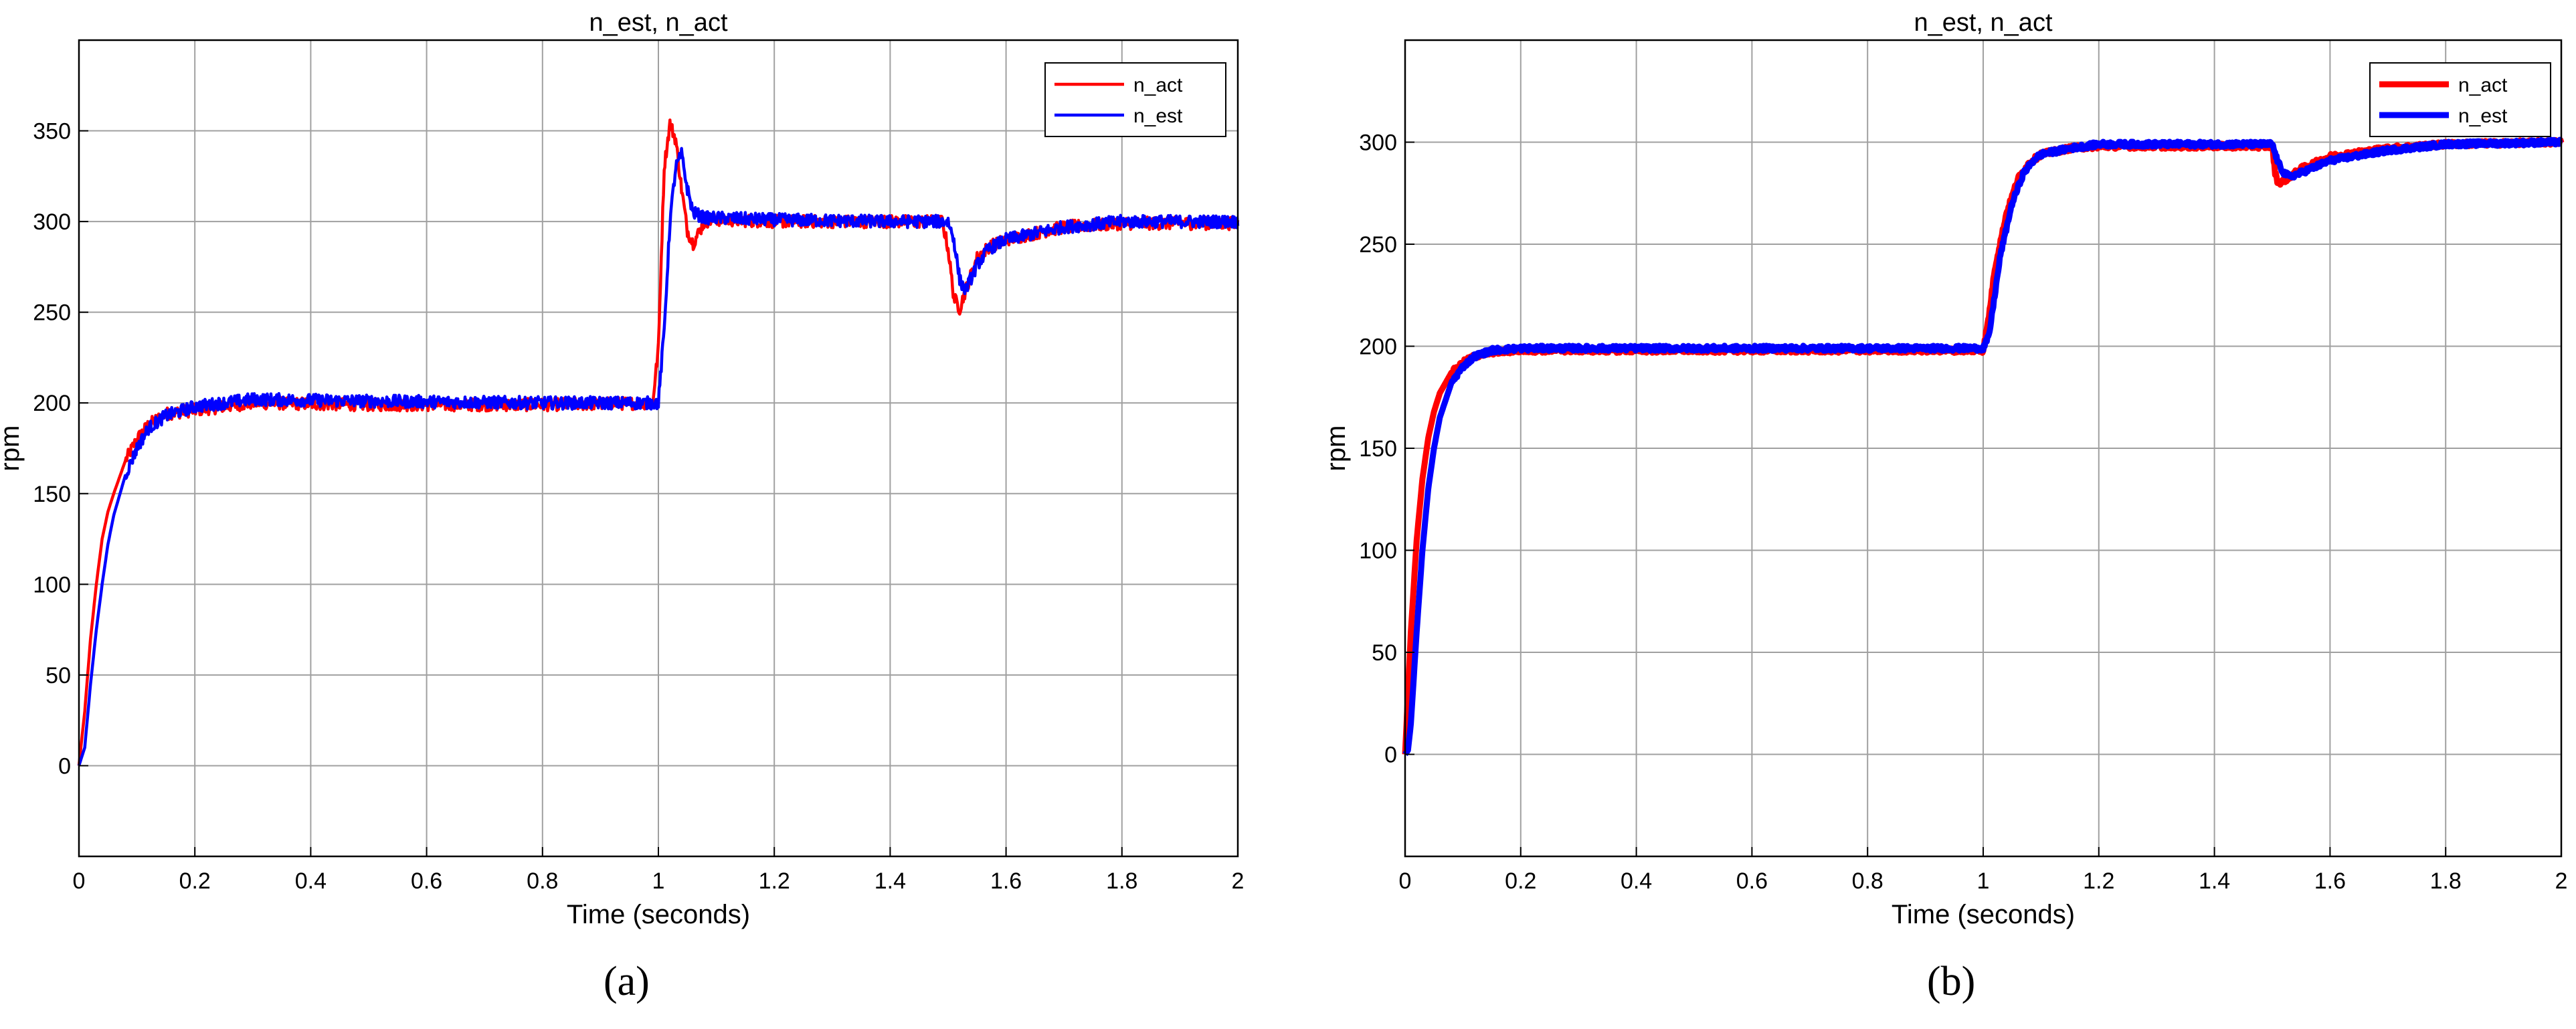 Image resolution: width=2576 pixels, height=1029 pixels. What do you see at coordinates (1951, 982) in the screenshot?
I see `panel-label-b: (b)` at bounding box center [1951, 982].